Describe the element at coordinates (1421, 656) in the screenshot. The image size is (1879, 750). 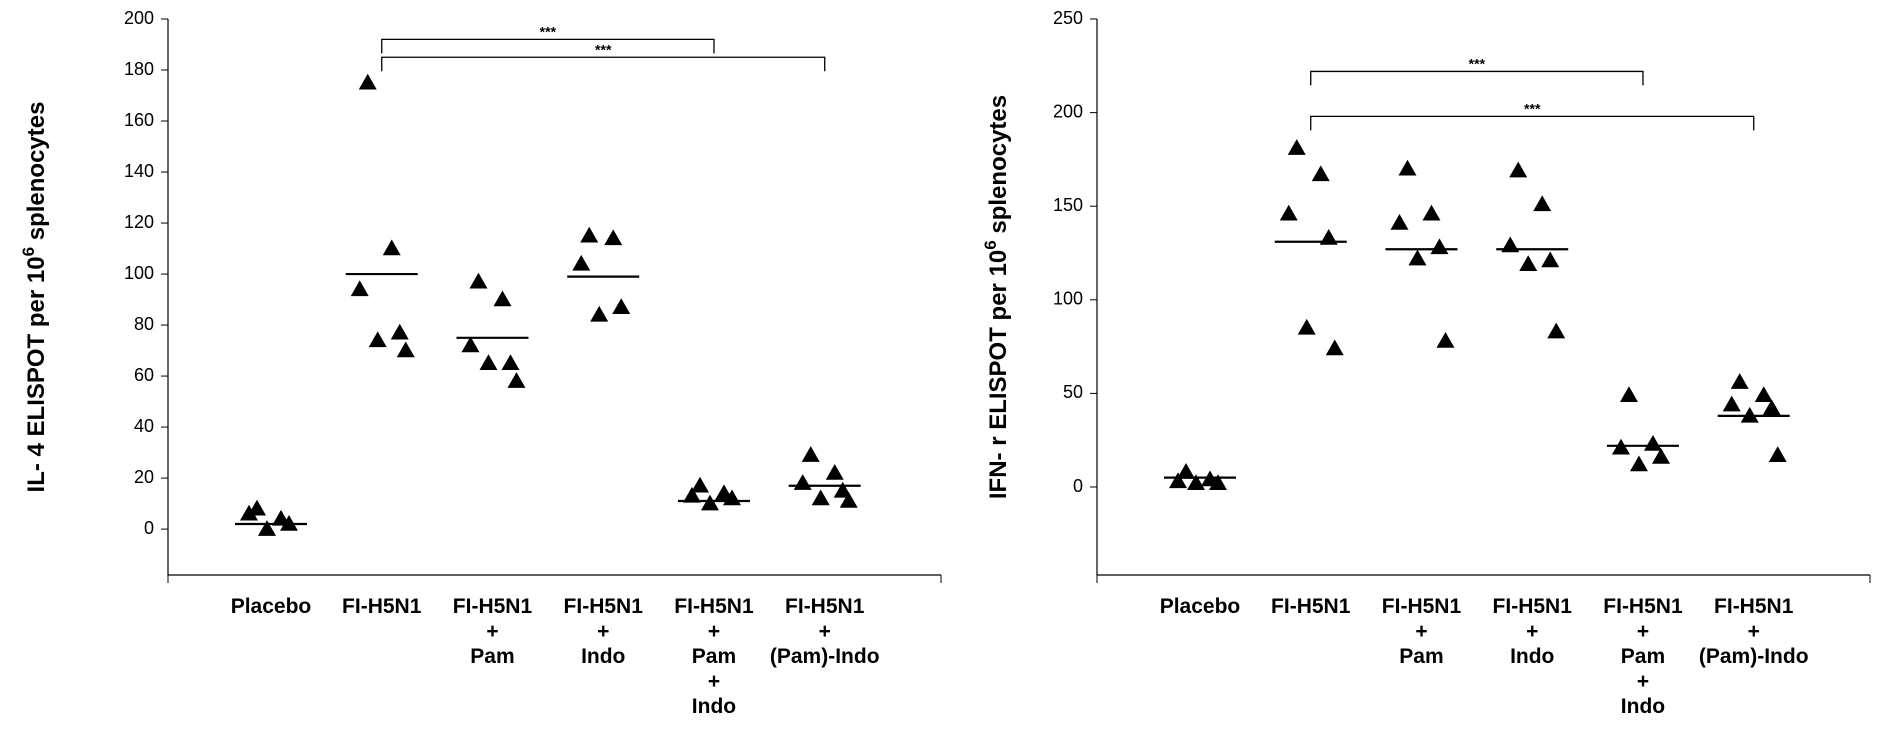
I see `x-tick-label: Pam` at that location.